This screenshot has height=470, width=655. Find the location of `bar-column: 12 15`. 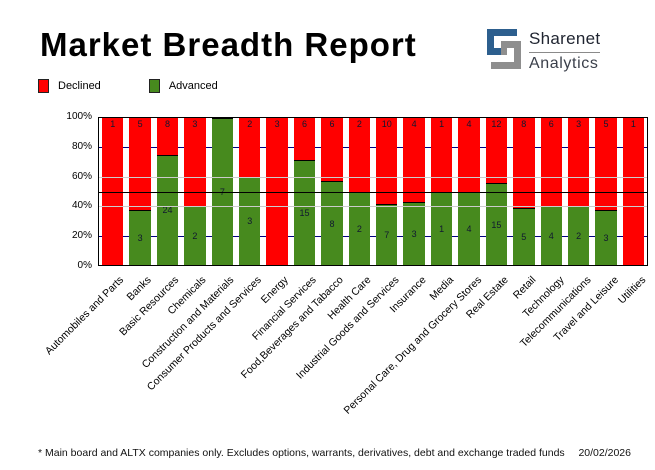

bar-column: 12 15 is located at coordinates (496, 191).